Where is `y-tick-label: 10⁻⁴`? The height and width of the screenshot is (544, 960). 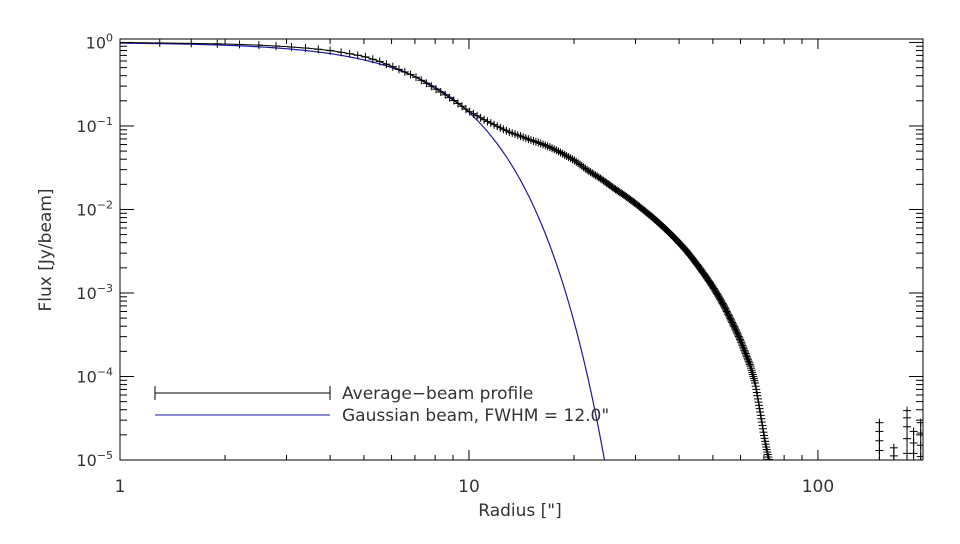
y-tick-label: 10⁻⁴ is located at coordinates (94, 375).